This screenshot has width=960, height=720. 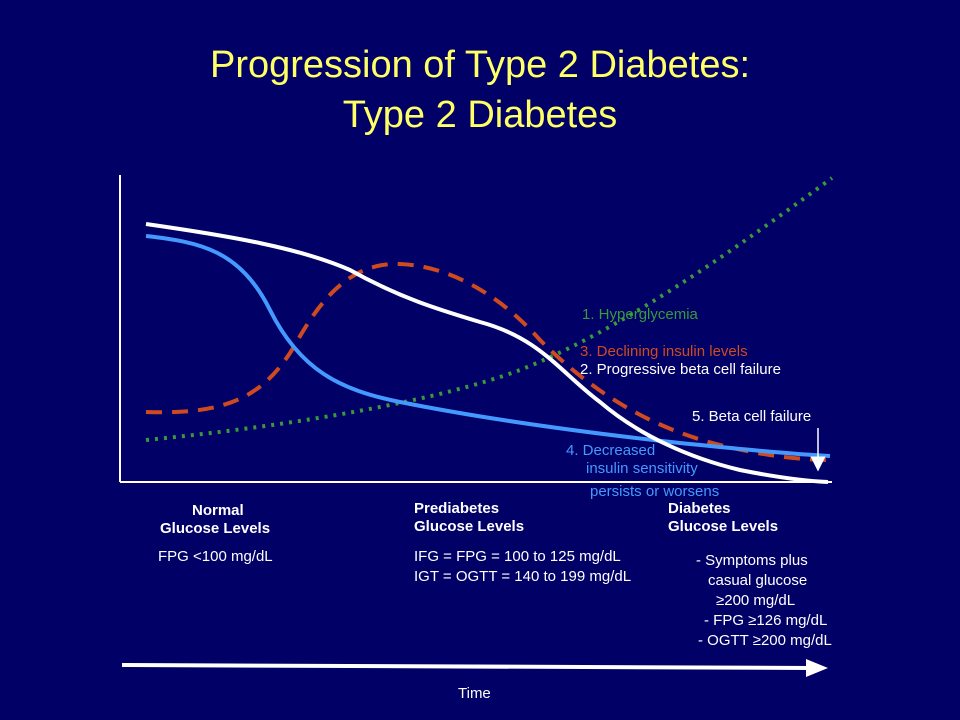 What do you see at coordinates (723, 526) in the screenshot?
I see `diabetes-stage-line-2: Glucose Levels` at bounding box center [723, 526].